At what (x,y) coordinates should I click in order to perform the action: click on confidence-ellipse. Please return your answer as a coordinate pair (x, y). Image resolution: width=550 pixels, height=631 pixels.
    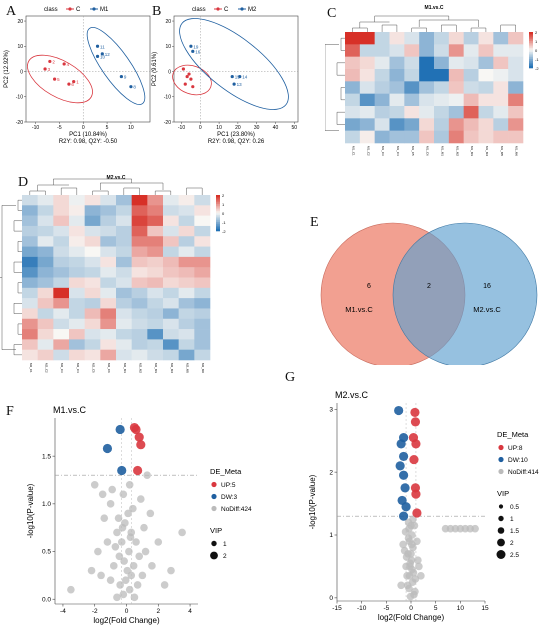
    Looking at the image, I should click on (234, 64).